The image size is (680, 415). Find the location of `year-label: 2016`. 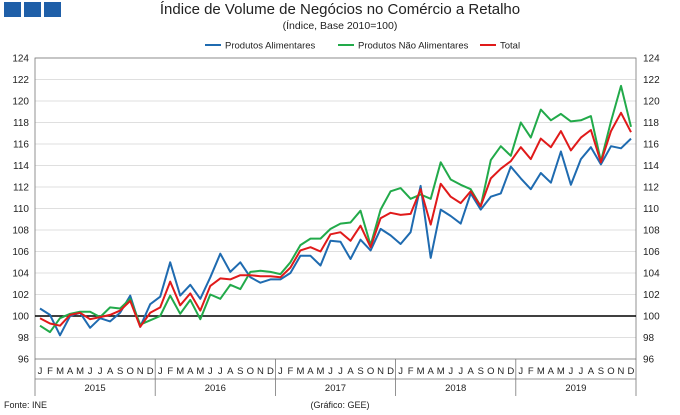

year-label: 2016 is located at coordinates (215, 388).